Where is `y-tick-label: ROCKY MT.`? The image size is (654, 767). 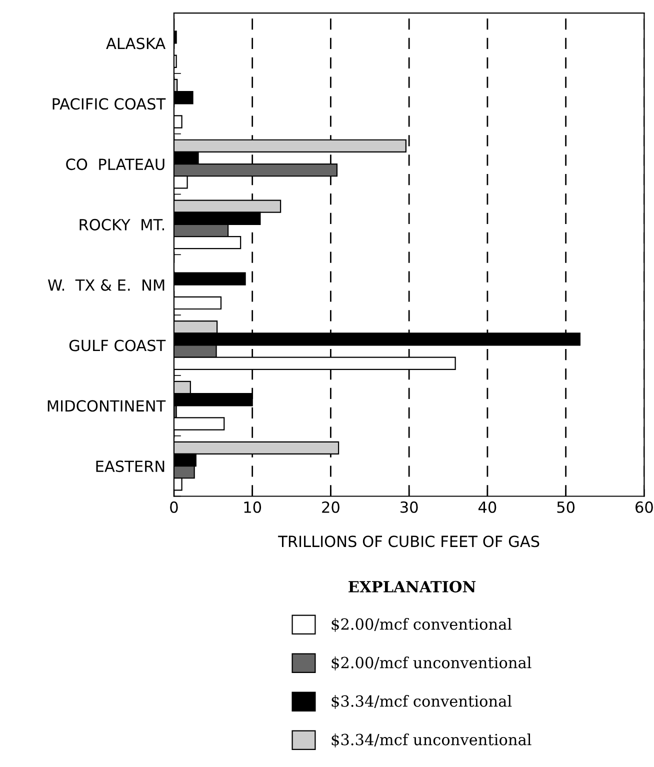 y-tick-label: ROCKY MT. is located at coordinates (122, 224).